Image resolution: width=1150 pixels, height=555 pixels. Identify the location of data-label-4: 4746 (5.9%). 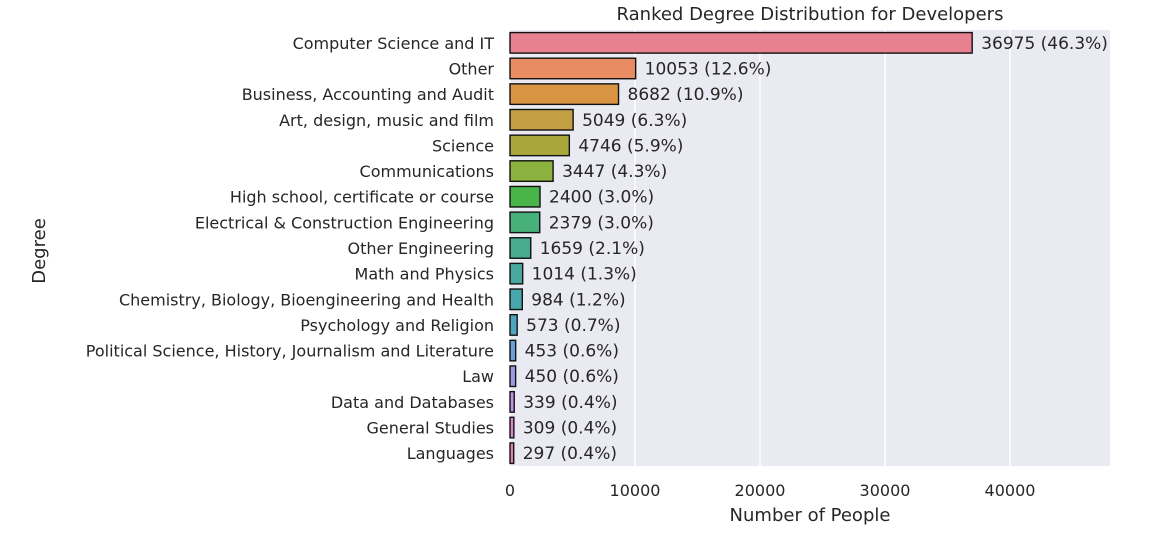
(630, 146).